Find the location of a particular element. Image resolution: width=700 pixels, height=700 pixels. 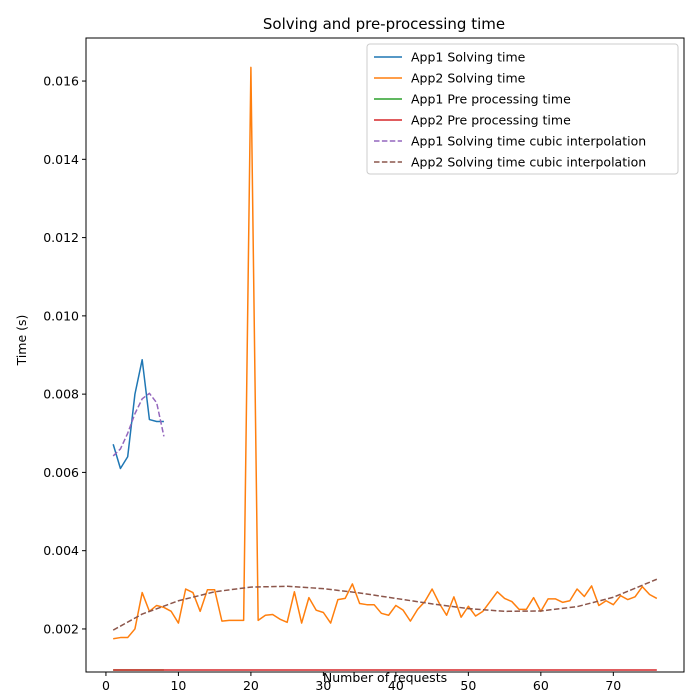

y-tick-label: 0.014 is located at coordinates (61, 159).